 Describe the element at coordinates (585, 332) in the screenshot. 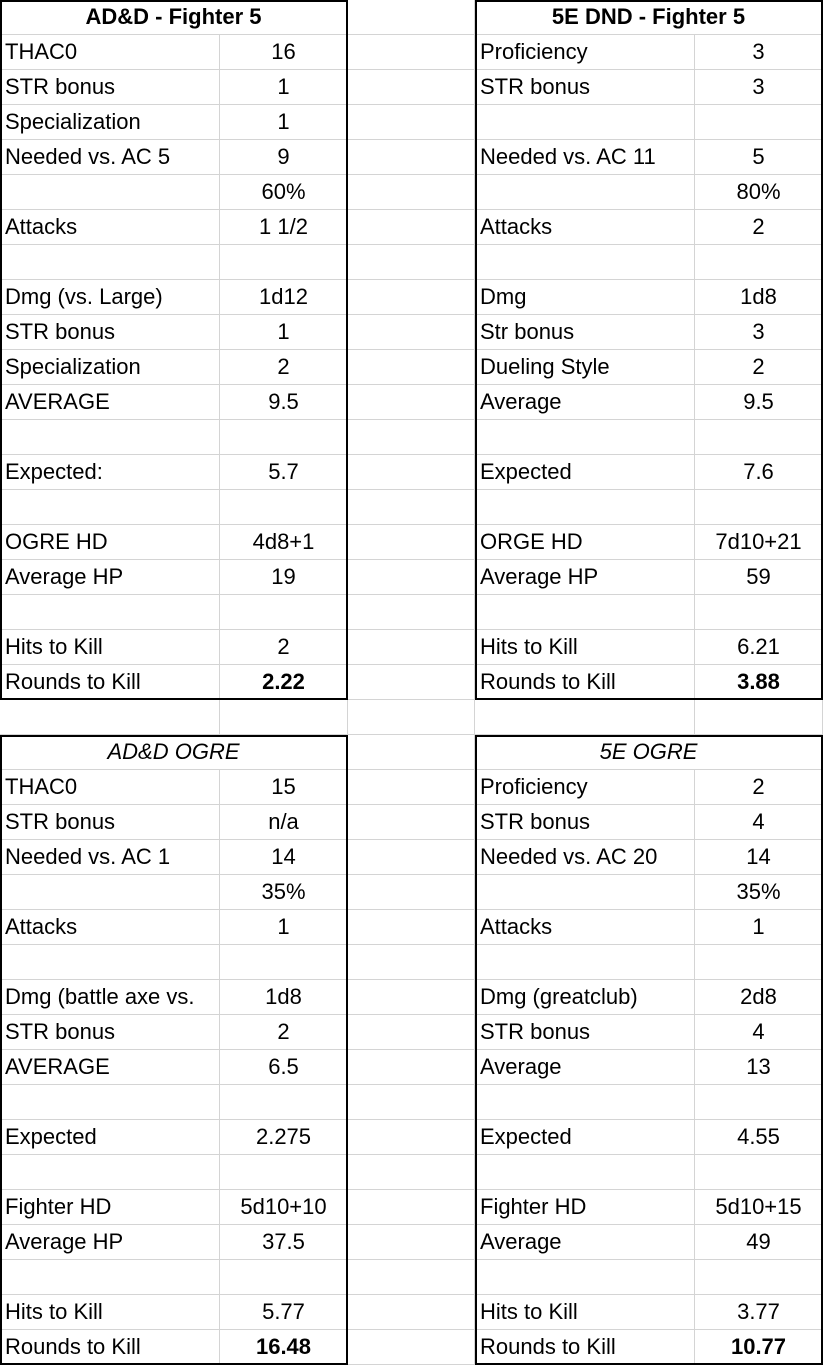

I see `row-label: Str bonus` at that location.